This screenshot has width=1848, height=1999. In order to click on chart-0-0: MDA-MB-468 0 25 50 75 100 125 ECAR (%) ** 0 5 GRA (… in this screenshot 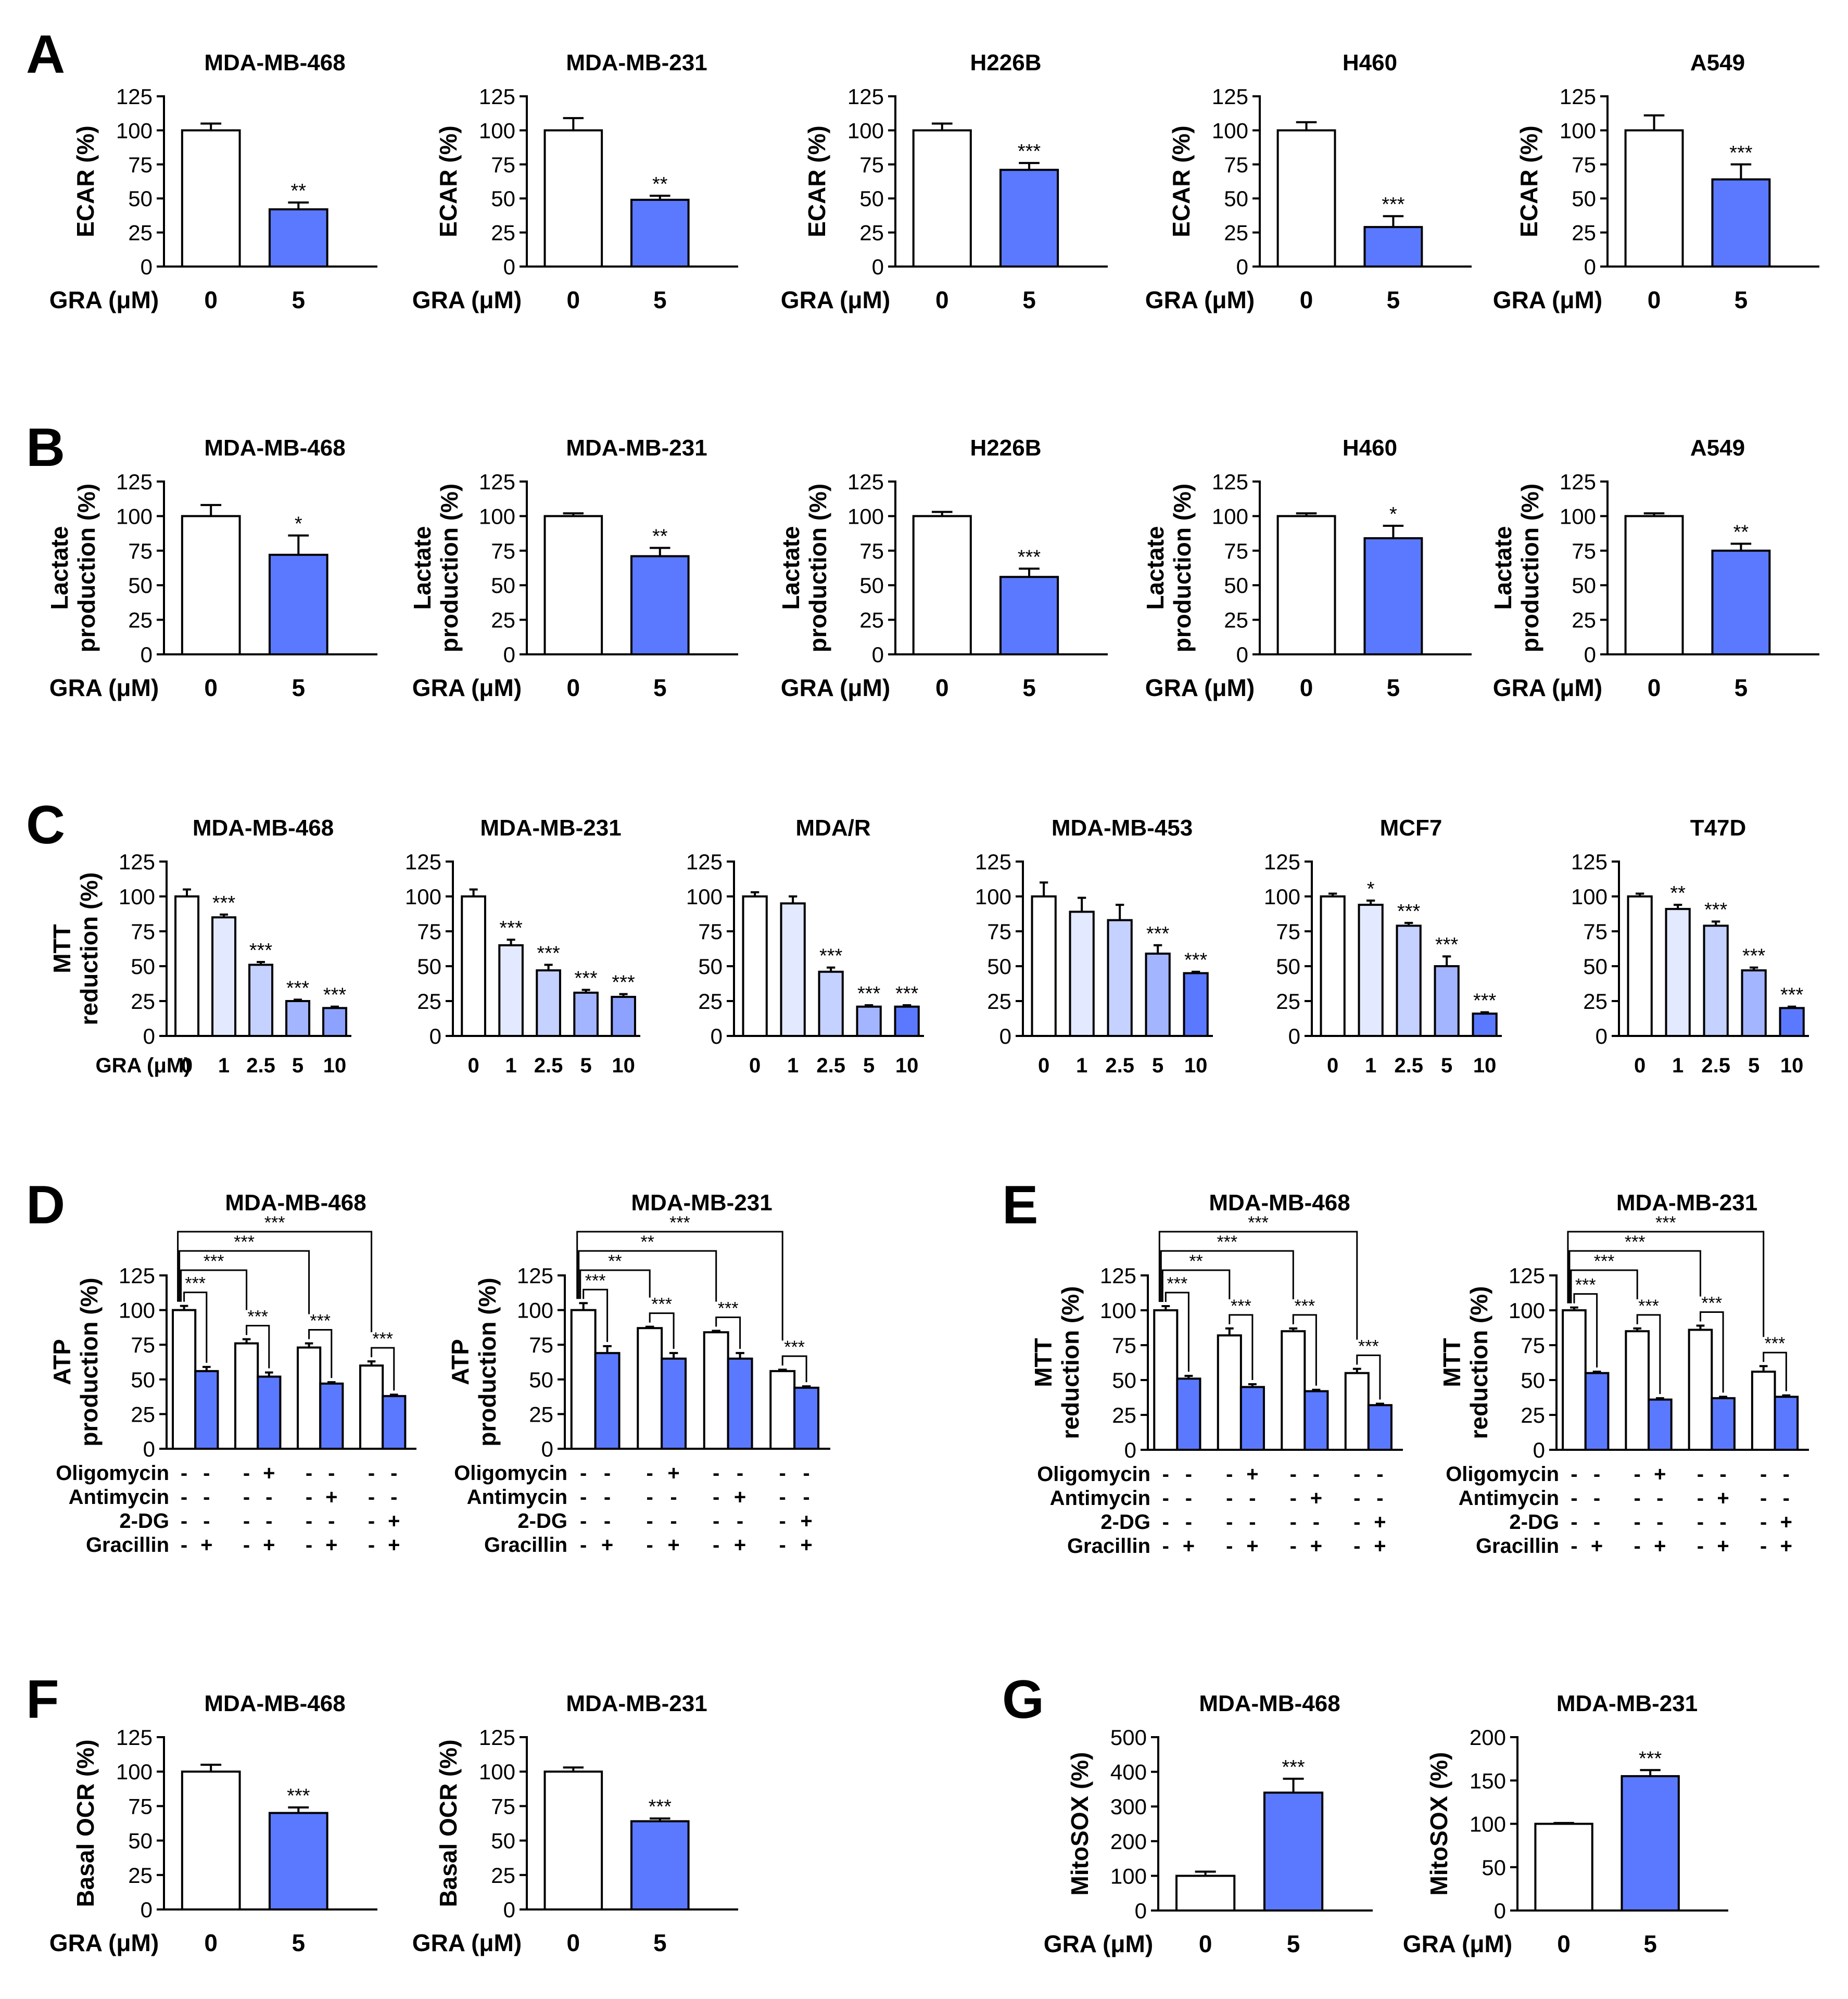, I will do `click(213, 182)`.